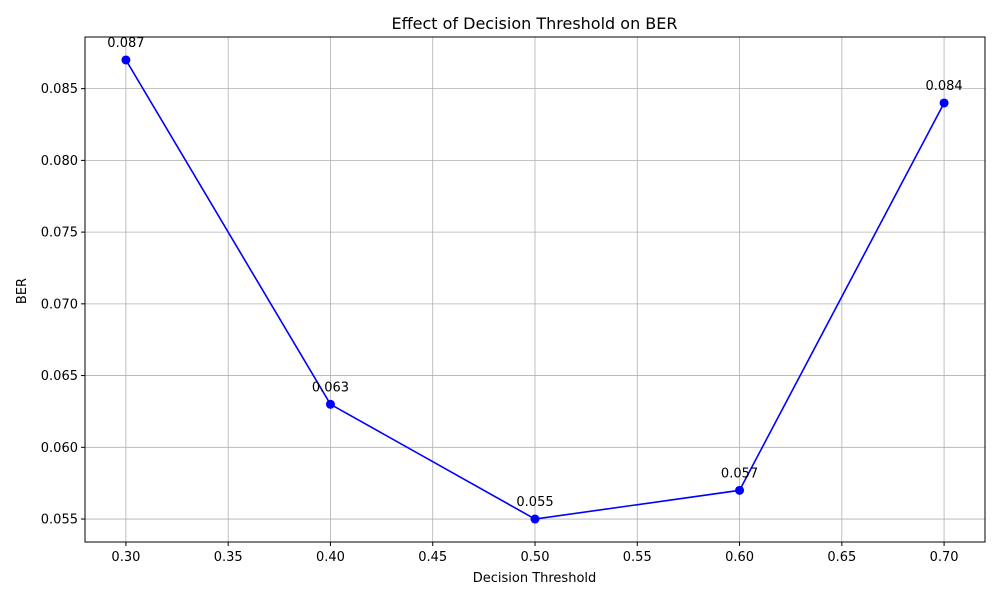  I want to click on data-label: 0.063, so click(330, 387).